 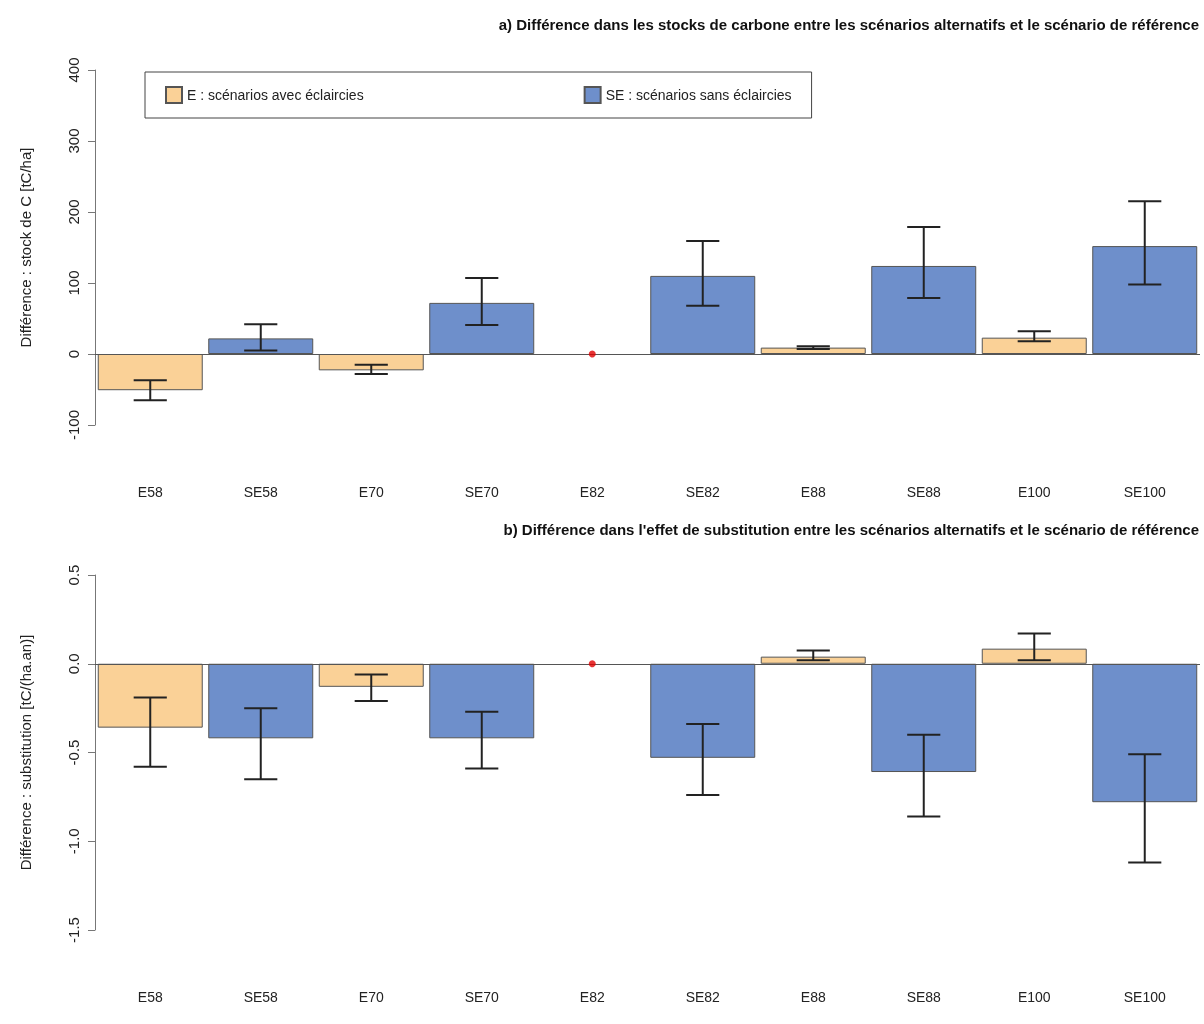 What do you see at coordinates (73, 70) in the screenshot?
I see `y-tick-label: 400` at bounding box center [73, 70].